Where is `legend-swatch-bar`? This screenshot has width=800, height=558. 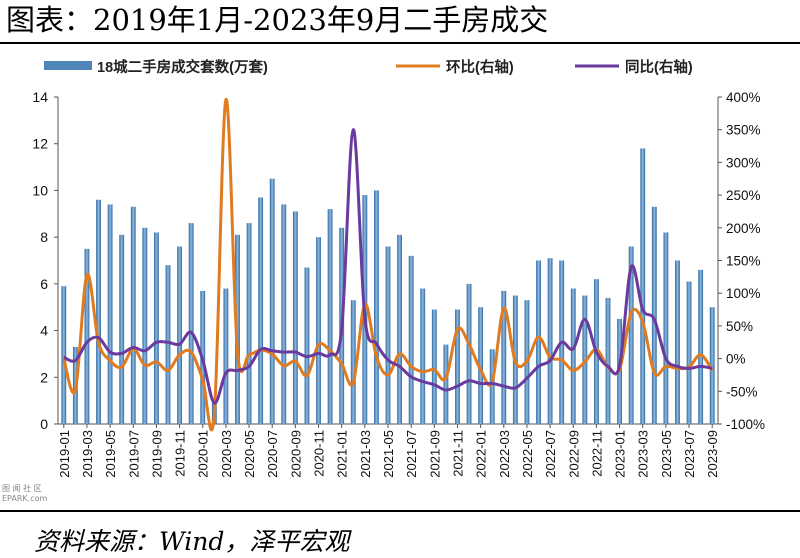 legend-swatch-bar is located at coordinates (68, 65).